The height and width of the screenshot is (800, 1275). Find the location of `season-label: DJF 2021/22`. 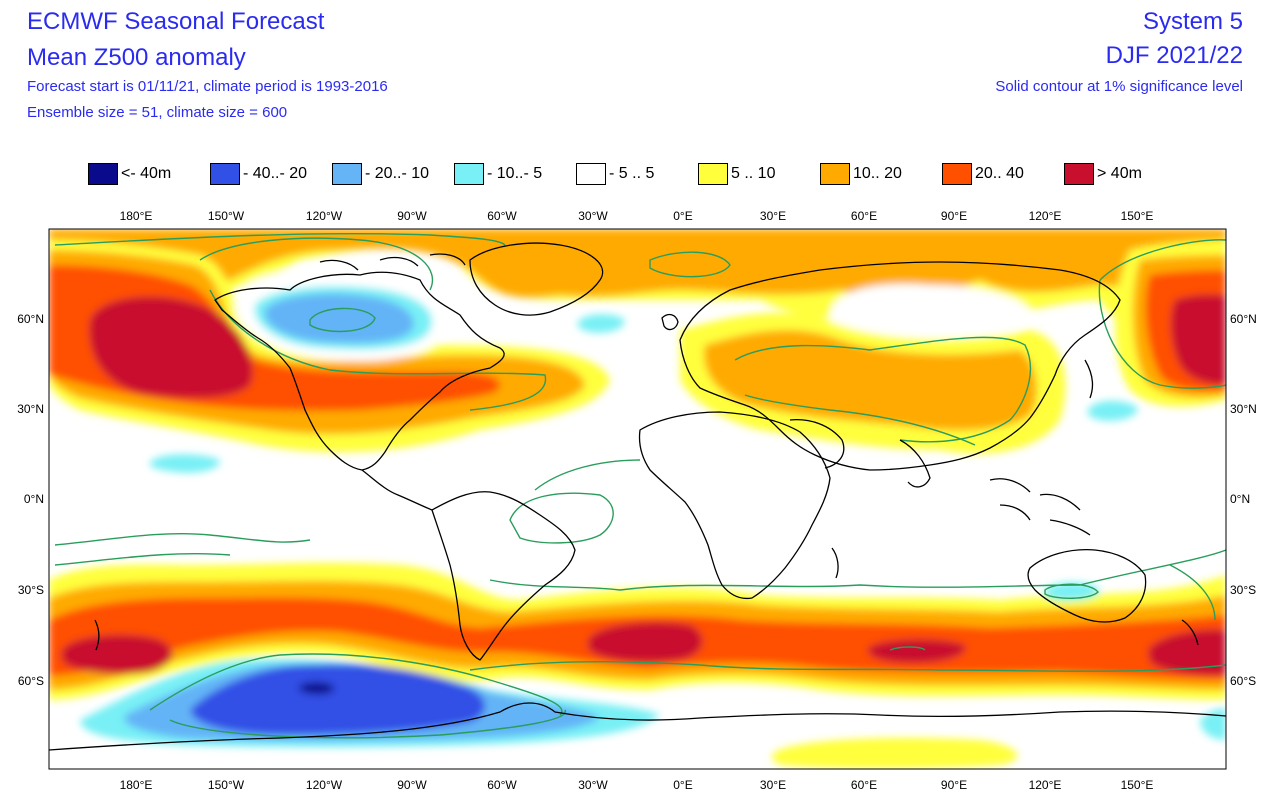

season-label: DJF 2021/22 is located at coordinates (1174, 55).